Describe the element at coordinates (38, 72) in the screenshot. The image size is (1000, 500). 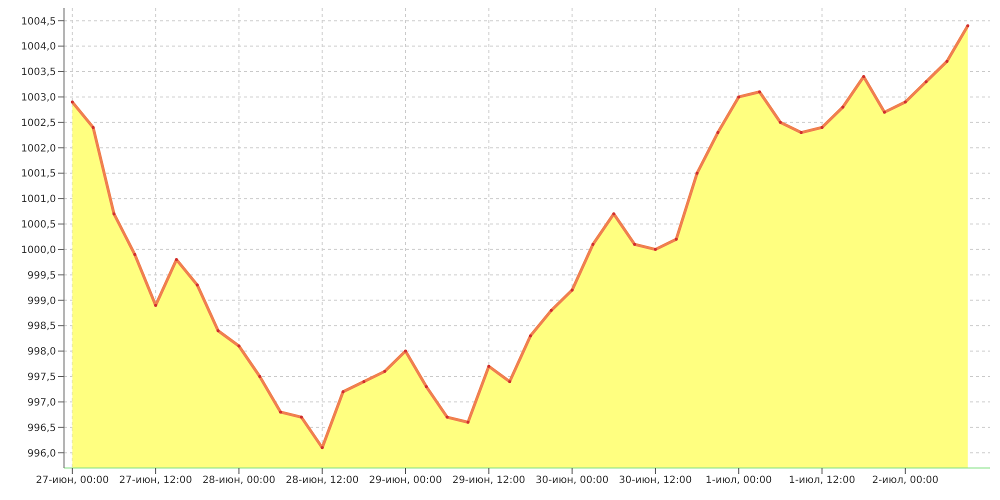
I see `y-tick-label: 1003,5` at that location.